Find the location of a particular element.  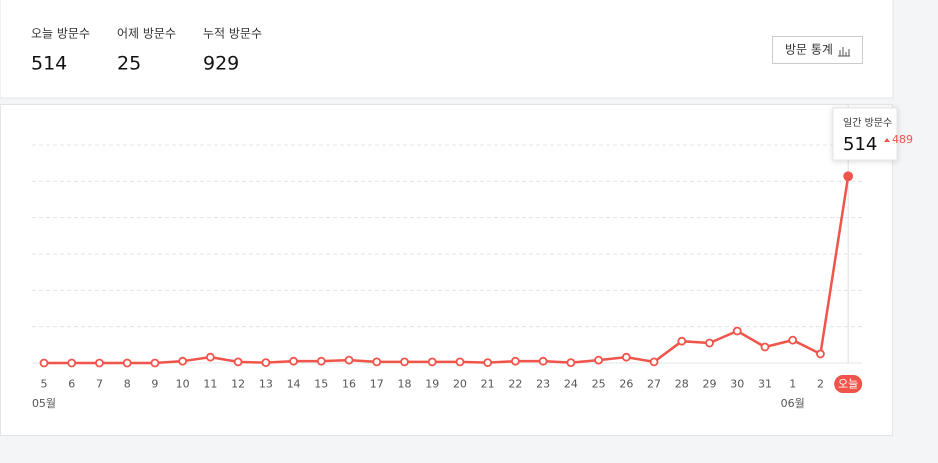

x-tick-label: 13 is located at coordinates (266, 384).